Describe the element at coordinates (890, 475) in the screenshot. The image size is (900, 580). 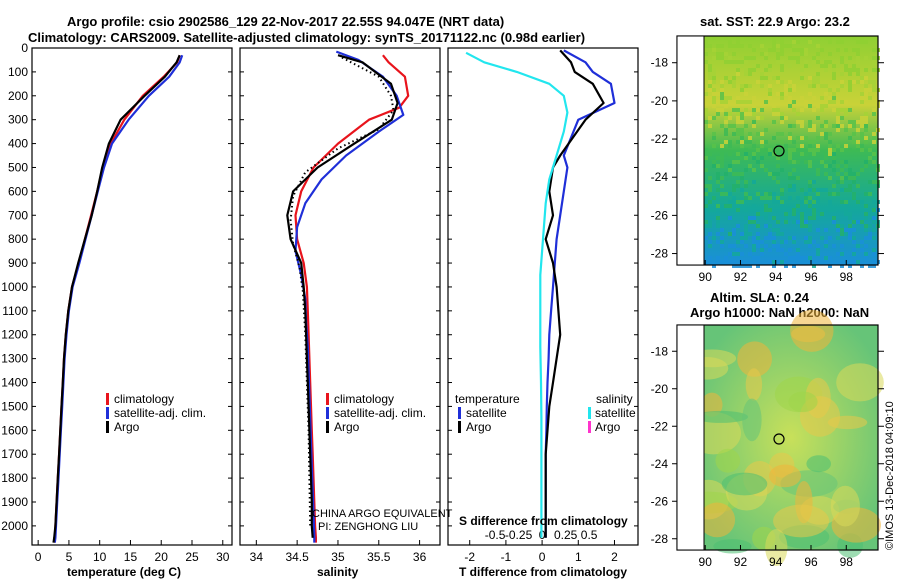
I see `imos-footer: ©IMOS 13-Dec-2018 04:09:10` at that location.